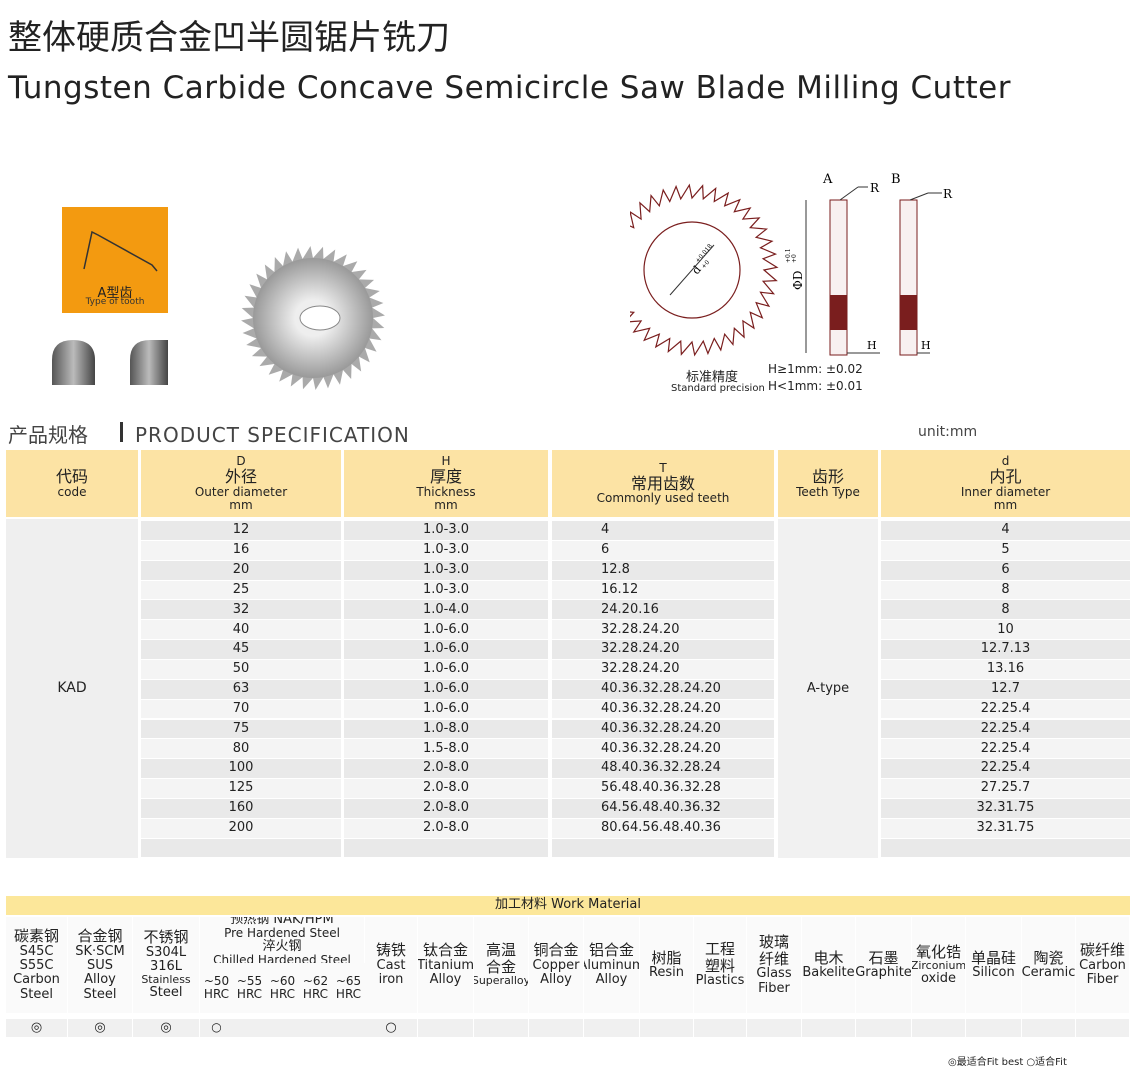 The height and width of the screenshot is (1080, 1135). Describe the element at coordinates (605, 530) in the screenshot. I see `table-value: 4` at that location.